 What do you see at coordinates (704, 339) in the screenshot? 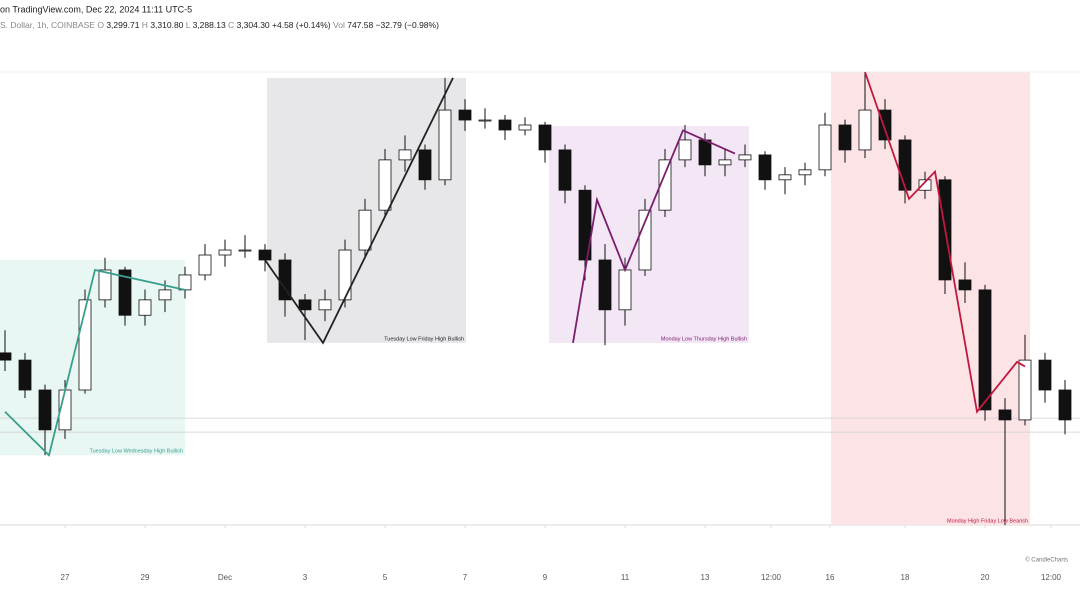
I see `zone-label: Monday Low Thursday High Bullish` at bounding box center [704, 339].